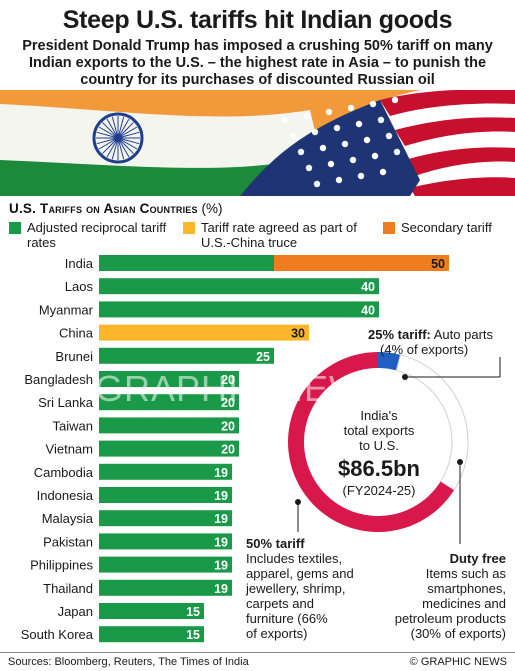  Describe the element at coordinates (76, 333) in the screenshot. I see `category-label: China` at that location.